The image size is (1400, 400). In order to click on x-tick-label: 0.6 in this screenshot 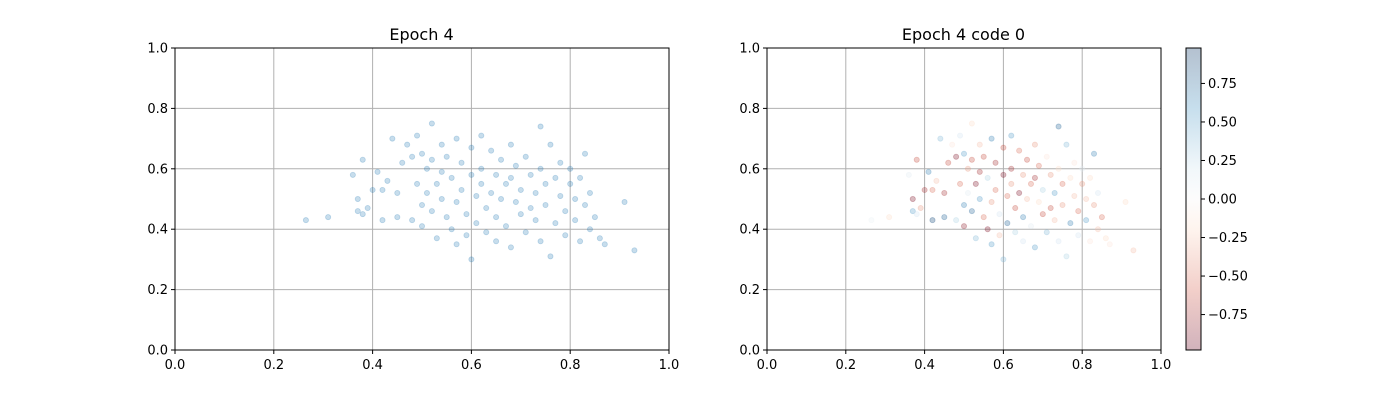, I will do `click(471, 365)`.